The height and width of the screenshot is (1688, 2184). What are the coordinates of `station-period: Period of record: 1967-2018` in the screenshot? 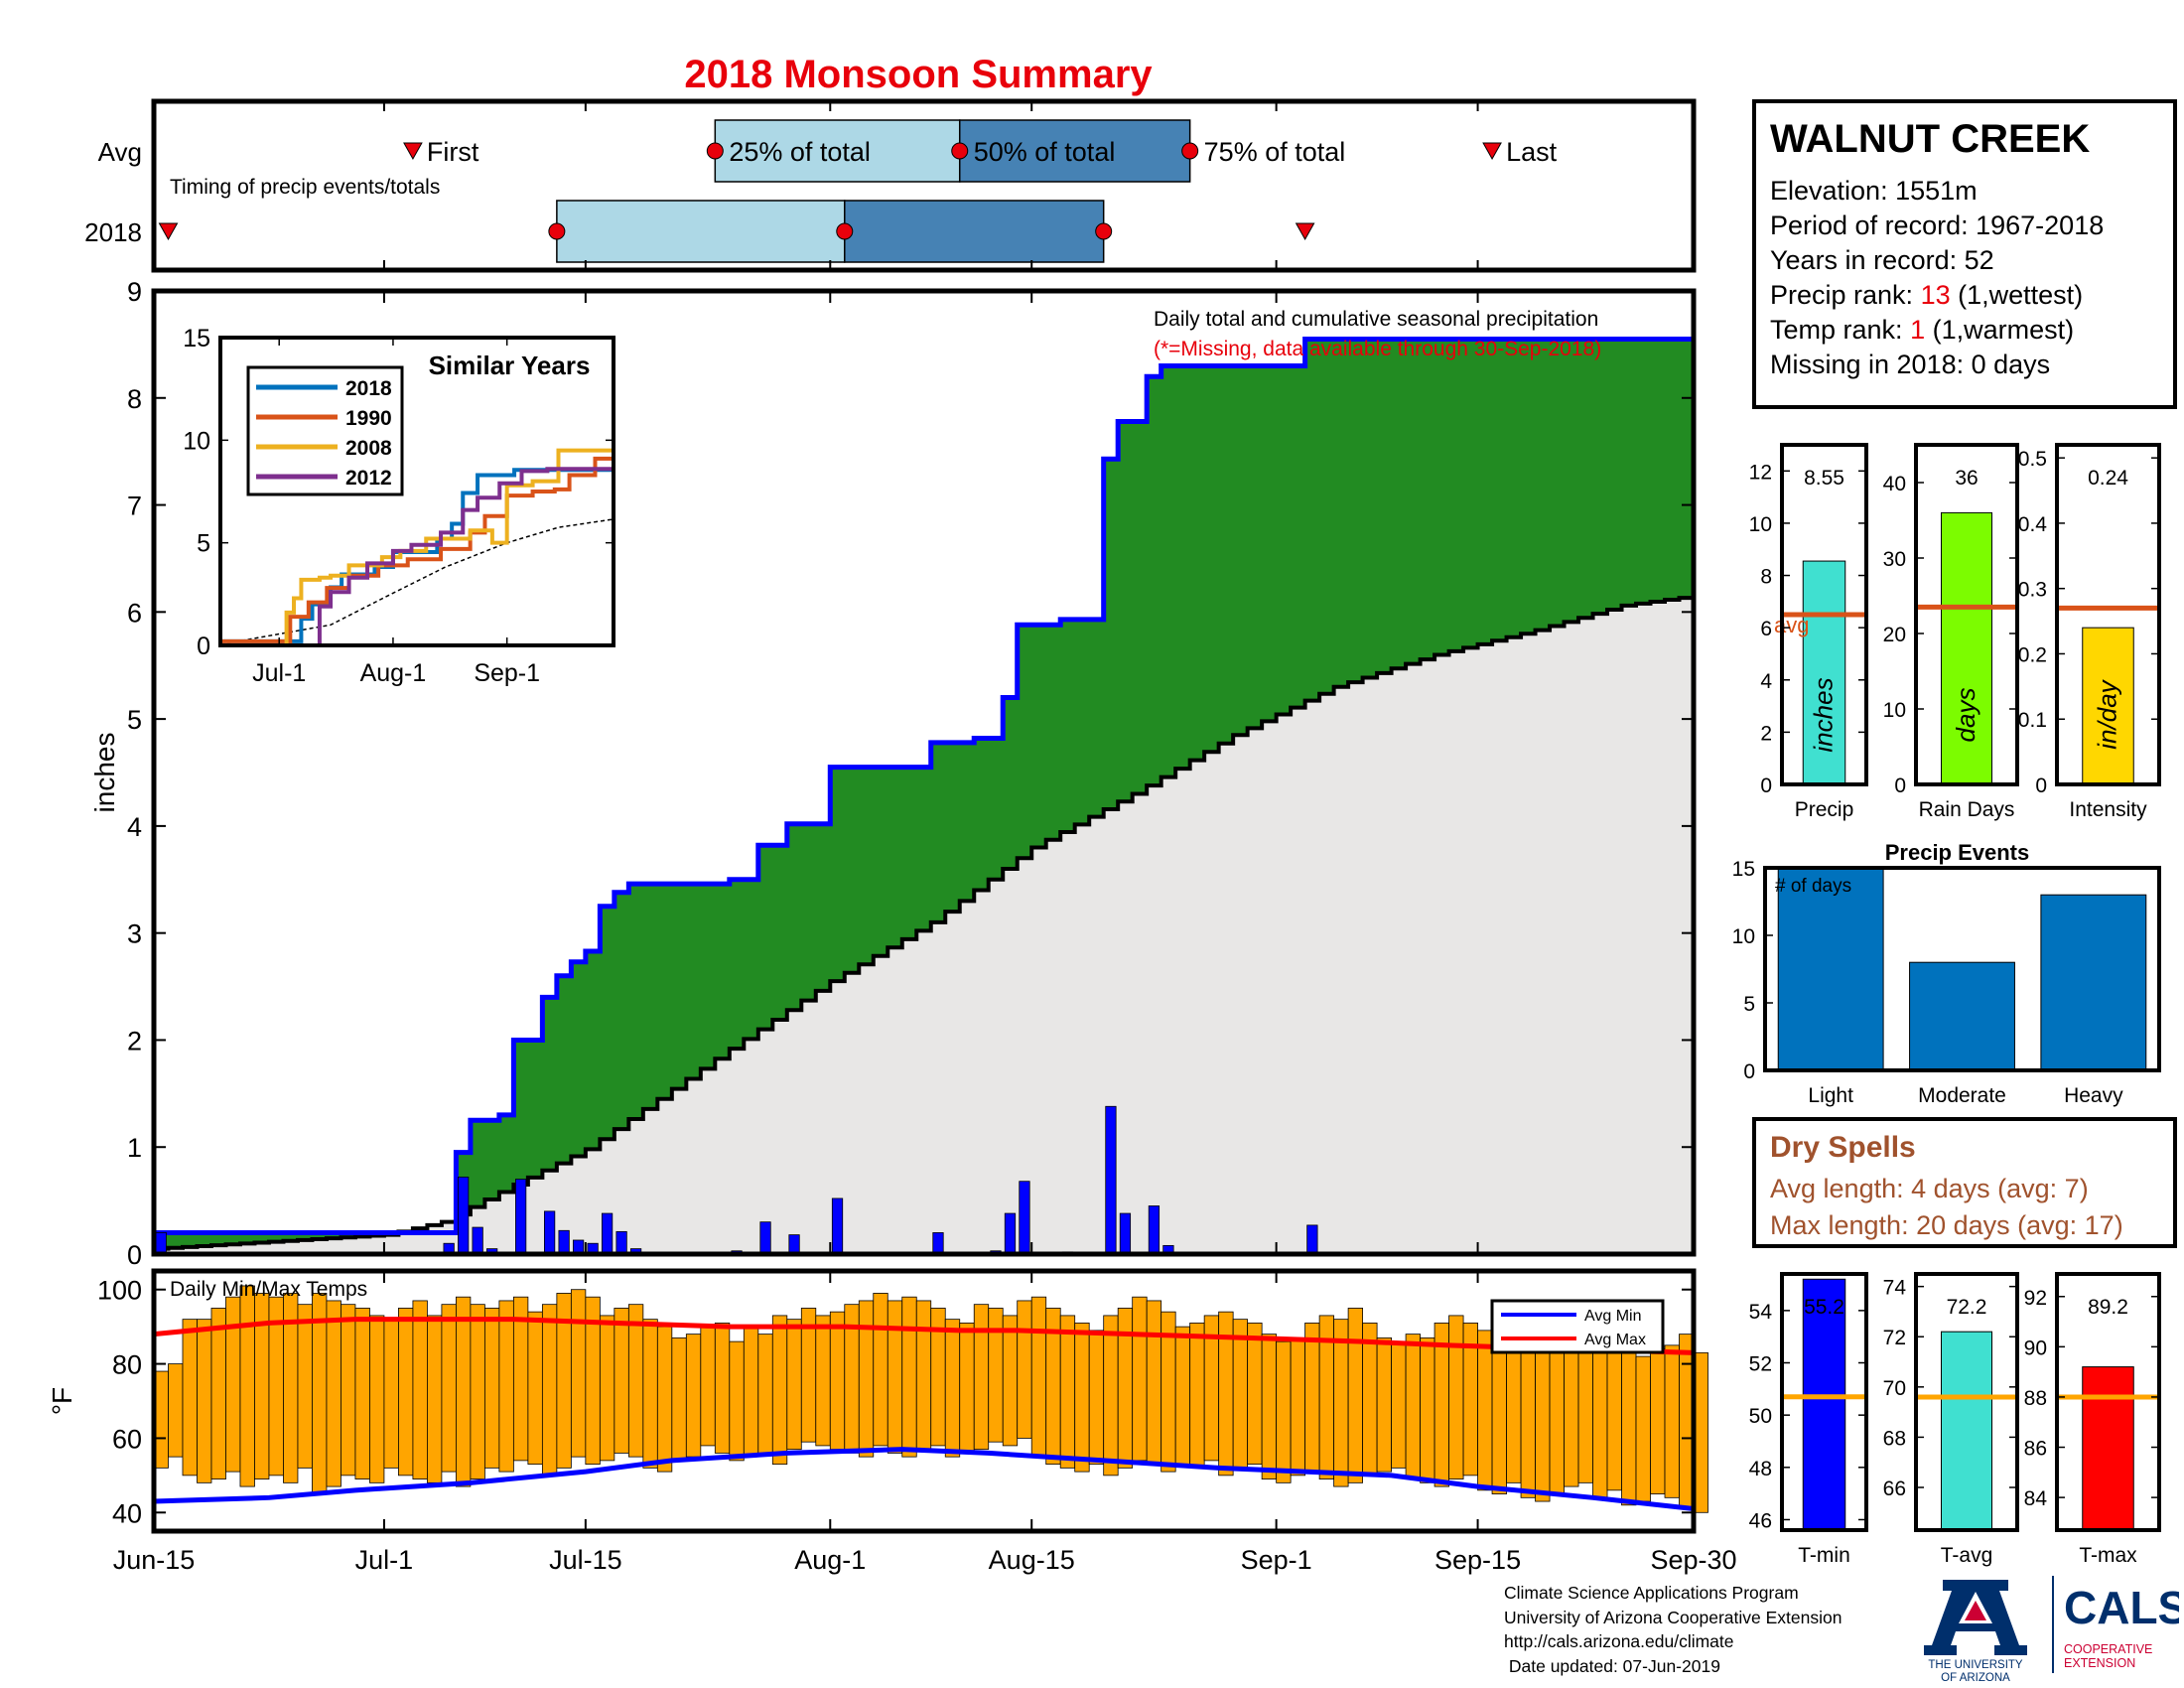 It's located at (1937, 225).